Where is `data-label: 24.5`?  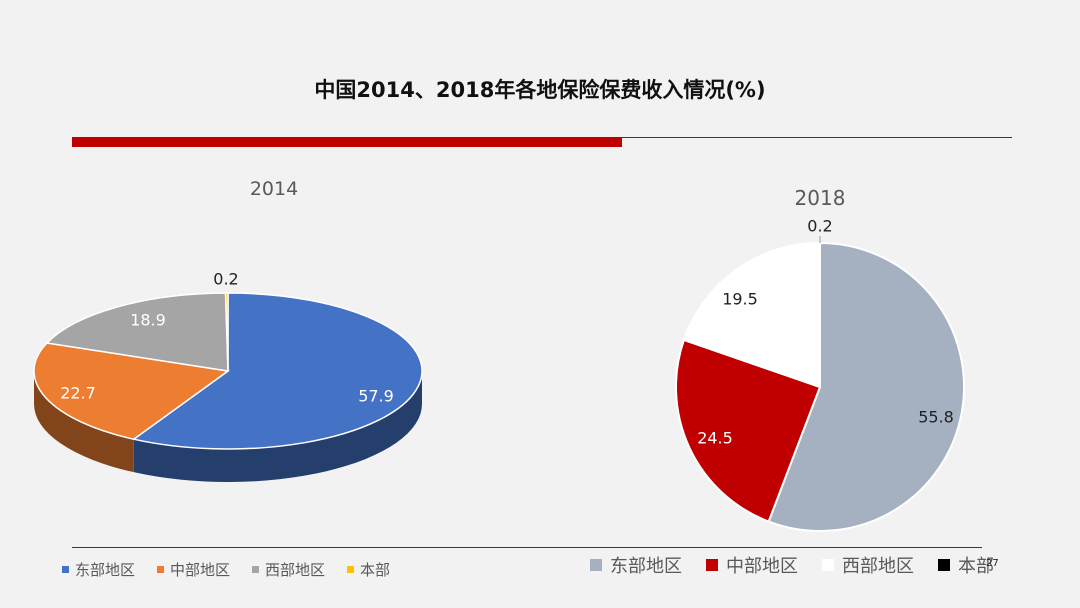
data-label: 24.5 is located at coordinates (715, 438).